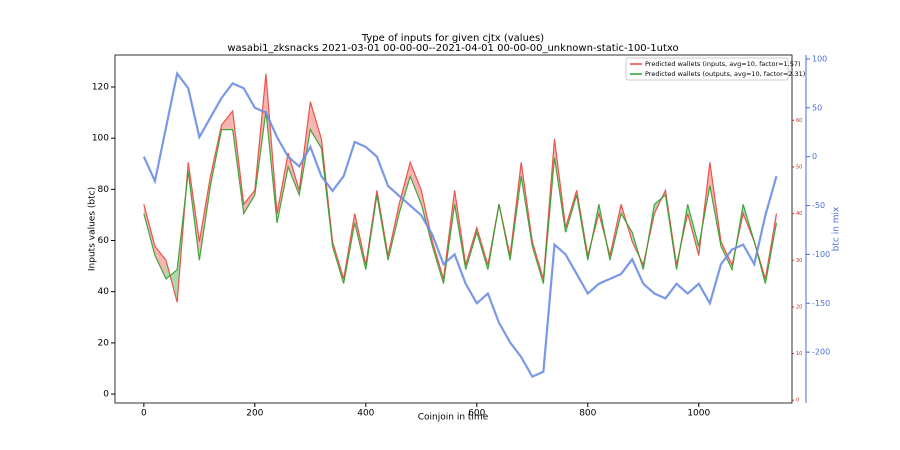  What do you see at coordinates (799, 354) in the screenshot?
I see `y3-tick-label: 10` at bounding box center [799, 354].